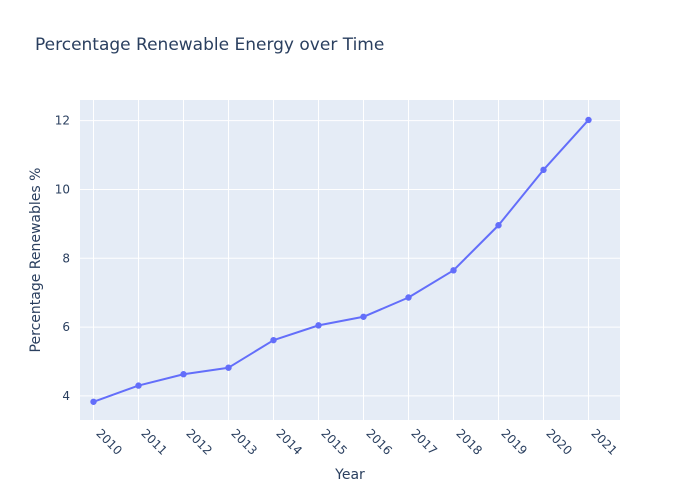 This screenshot has width=700, height=500. I want to click on y-tick-labels: 4 6 8 10 12, so click(62, 258).